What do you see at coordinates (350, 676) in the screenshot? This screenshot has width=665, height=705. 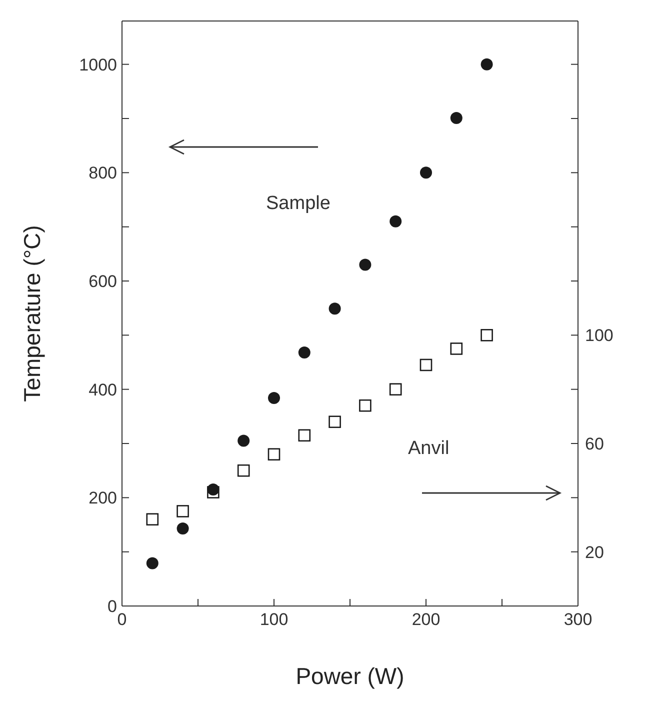 I see `x-axis-title: Power (W)` at bounding box center [350, 676].